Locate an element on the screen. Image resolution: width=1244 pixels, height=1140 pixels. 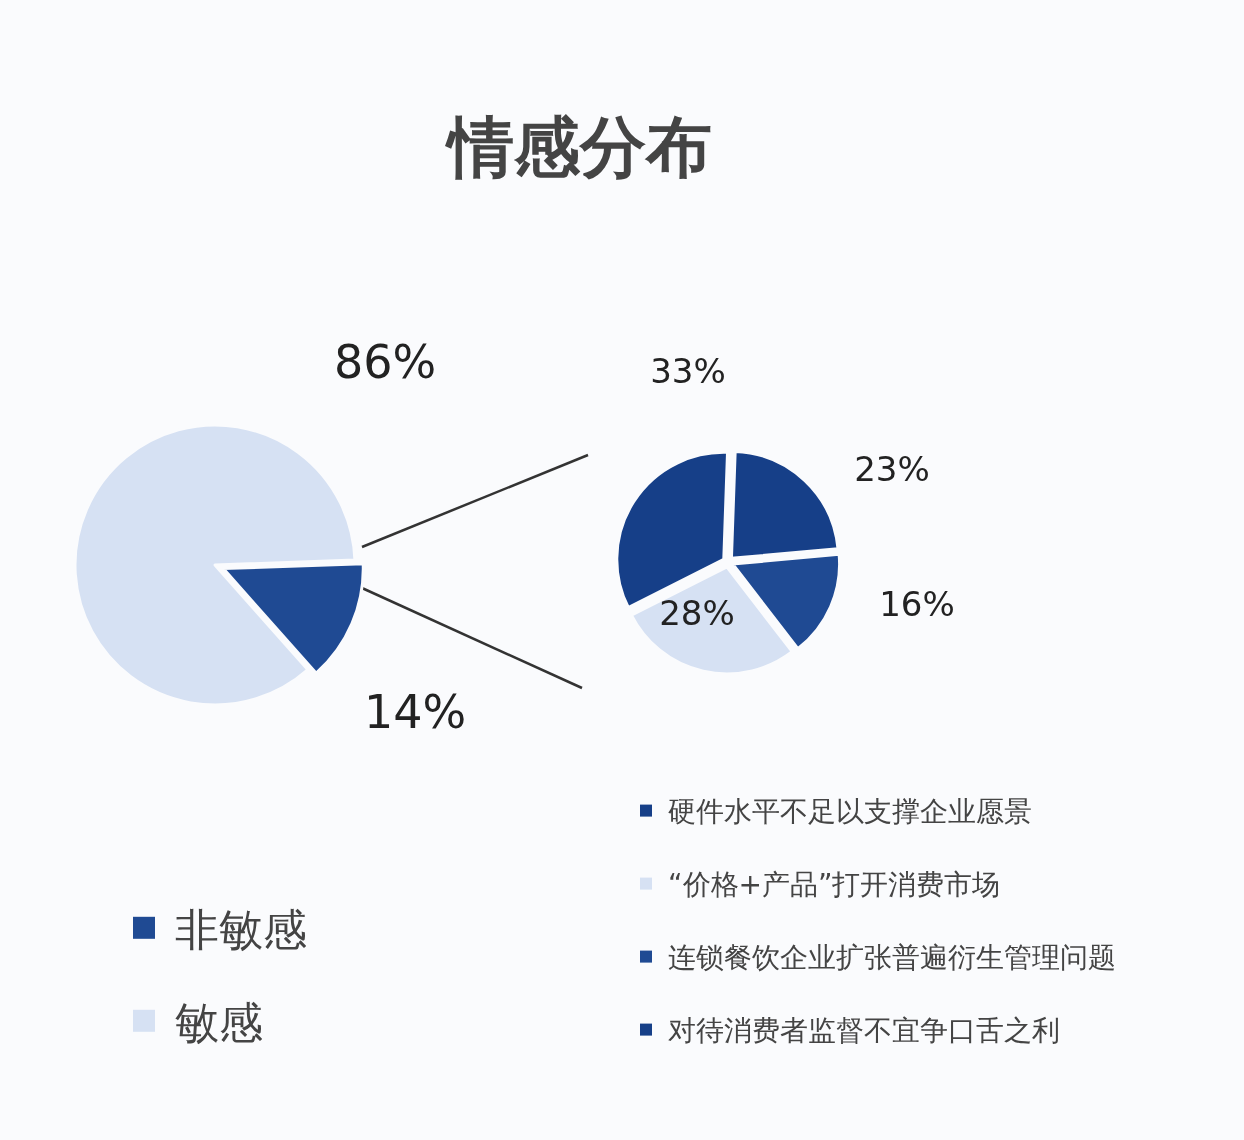
legend-label: 连锁餐饮企业扩张普遍衍生管理问题 is located at coordinates (892, 958).